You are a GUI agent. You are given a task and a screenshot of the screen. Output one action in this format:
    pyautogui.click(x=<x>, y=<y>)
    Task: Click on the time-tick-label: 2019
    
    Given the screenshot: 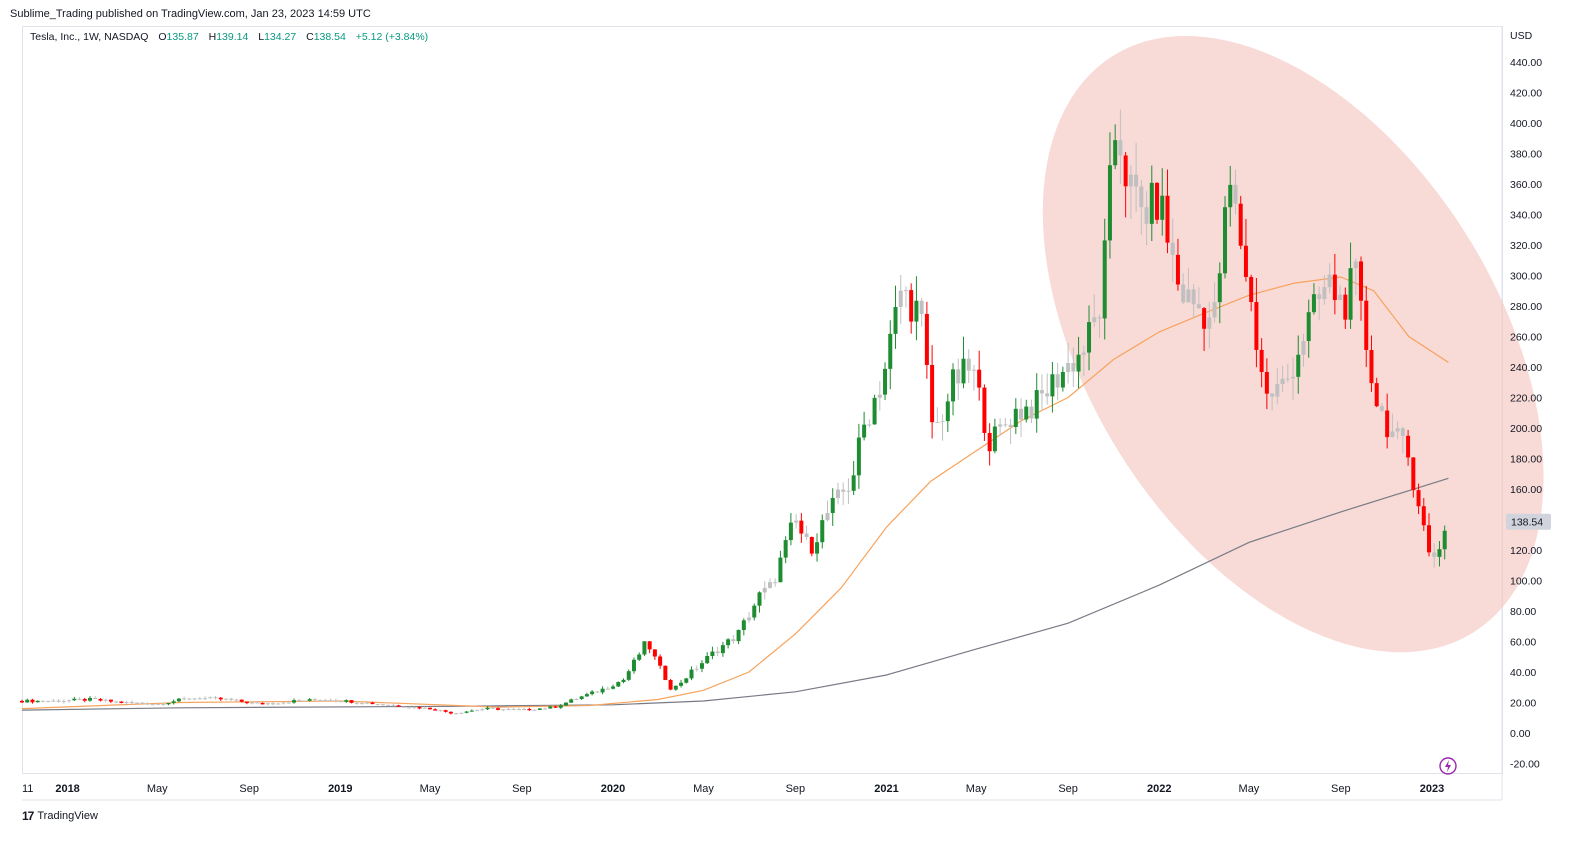 What is the action you would take?
    pyautogui.click(x=340, y=789)
    